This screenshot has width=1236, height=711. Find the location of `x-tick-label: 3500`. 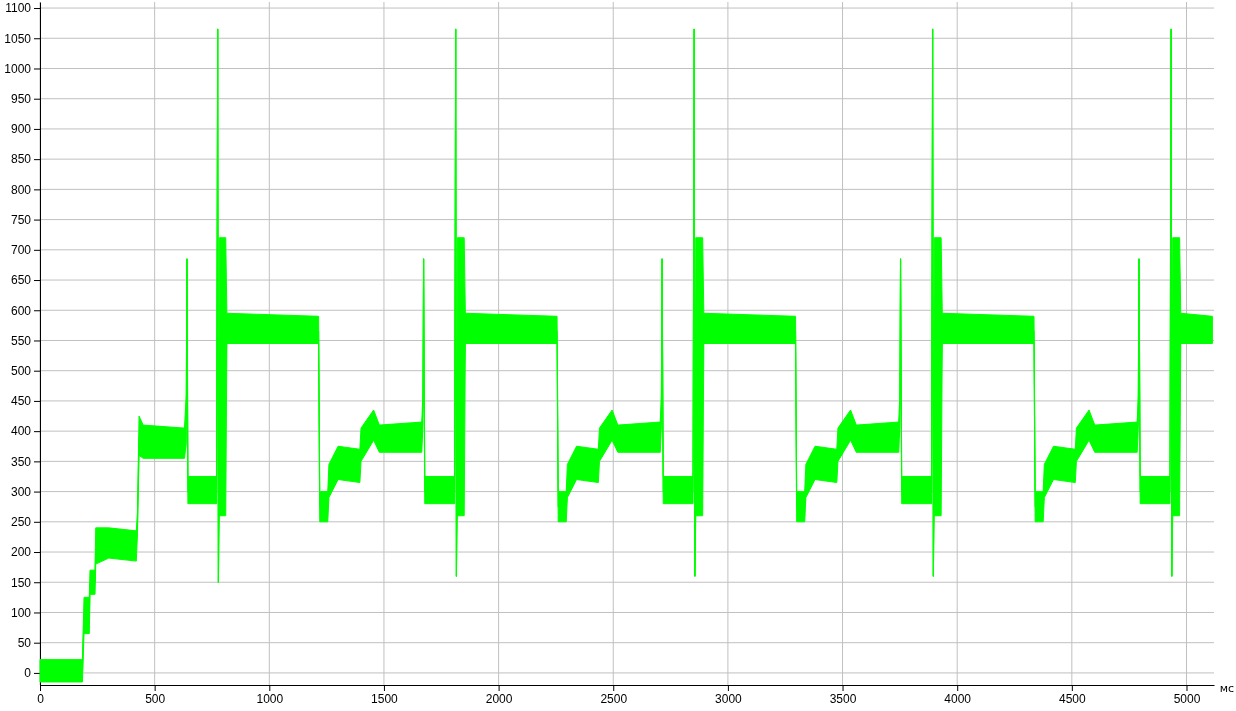

x-tick-label: 3500 is located at coordinates (843, 698).